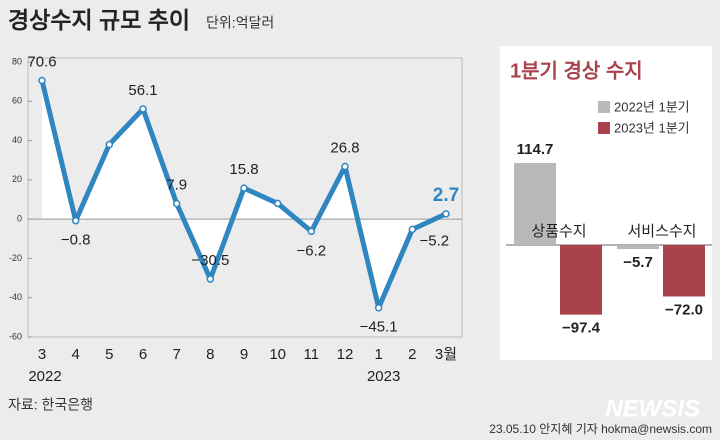  Describe the element at coordinates (210, 354) in the screenshot. I see `x-tick-label: 8` at that location.